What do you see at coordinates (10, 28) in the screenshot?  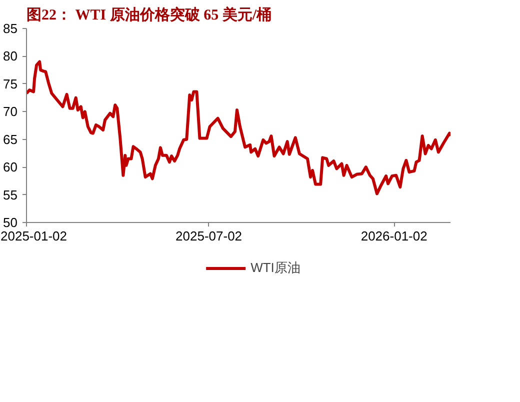 I see `y-tick-label: 85` at bounding box center [10, 28].